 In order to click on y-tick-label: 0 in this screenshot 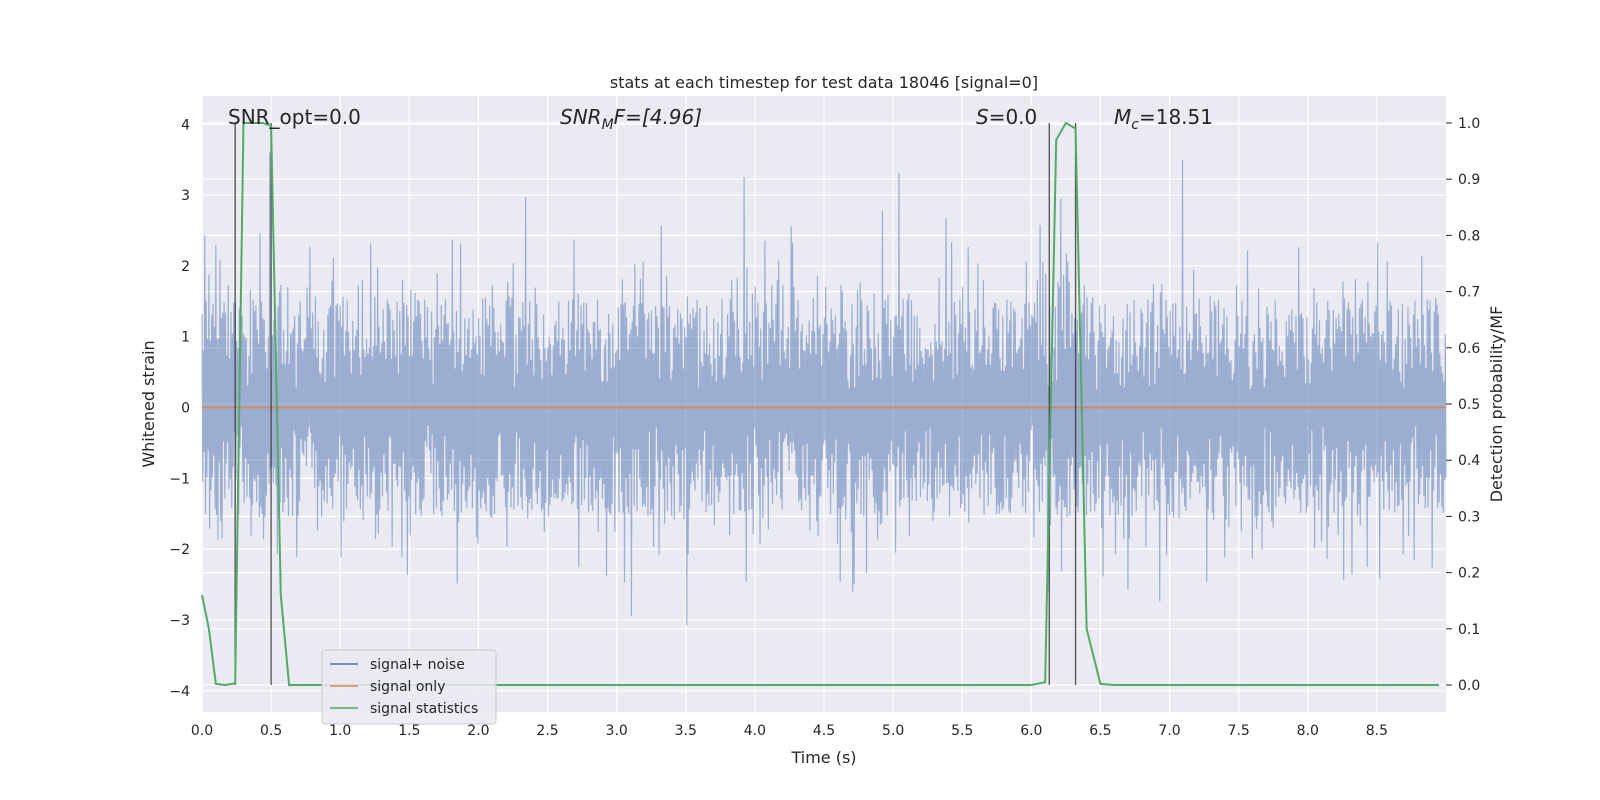, I will do `click(185, 409)`.